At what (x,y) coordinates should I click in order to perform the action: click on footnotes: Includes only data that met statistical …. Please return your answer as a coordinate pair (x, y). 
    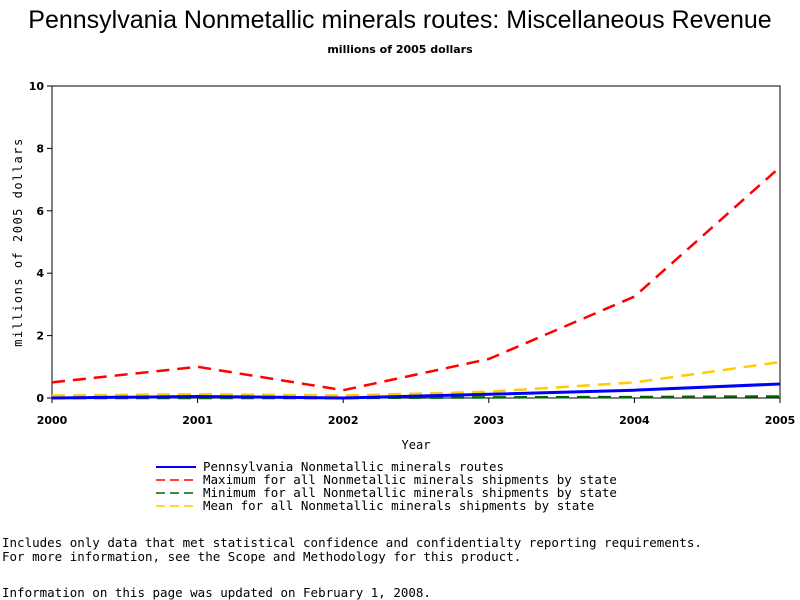
    Looking at the image, I should click on (400, 550).